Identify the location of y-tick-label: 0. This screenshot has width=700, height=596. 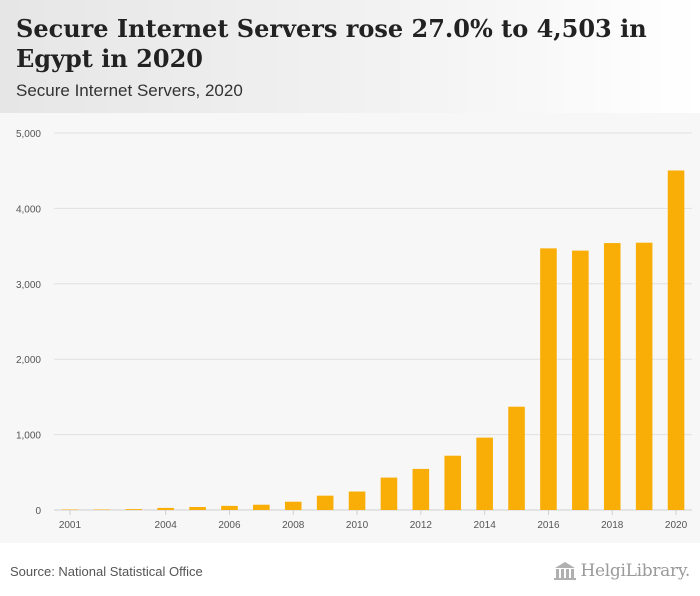
(38, 511).